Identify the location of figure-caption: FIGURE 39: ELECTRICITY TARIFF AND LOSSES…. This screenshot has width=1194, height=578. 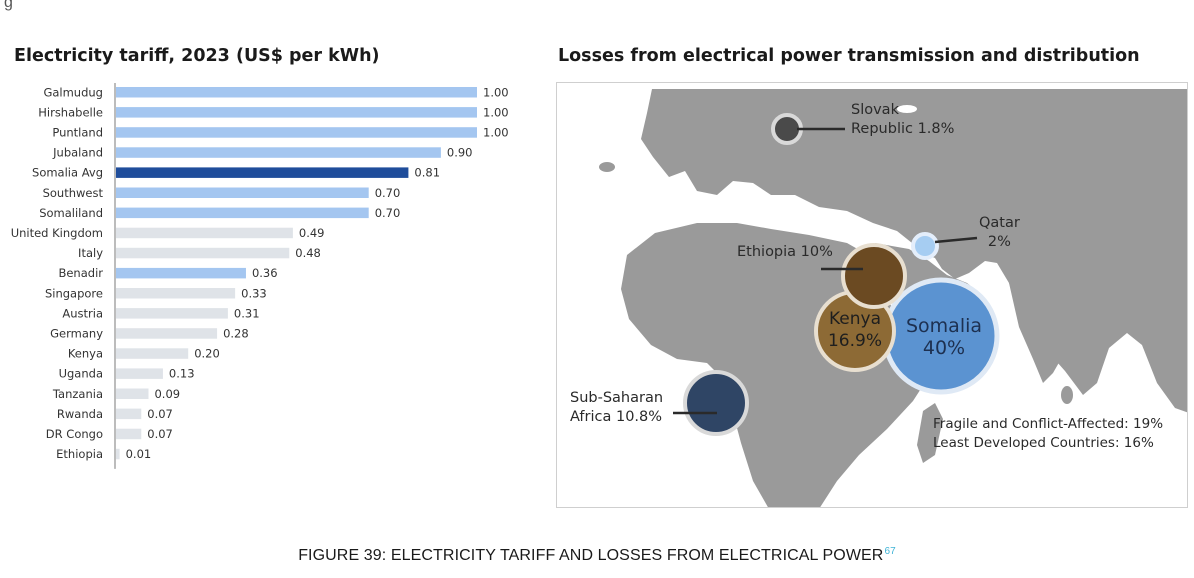
(597, 555).